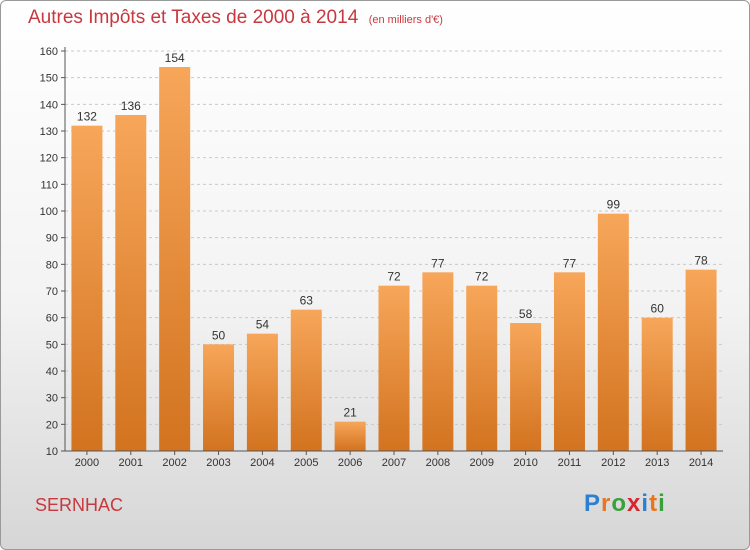 The image size is (750, 550). Describe the element at coordinates (52, 345) in the screenshot. I see `y-tick-label: 50` at that location.